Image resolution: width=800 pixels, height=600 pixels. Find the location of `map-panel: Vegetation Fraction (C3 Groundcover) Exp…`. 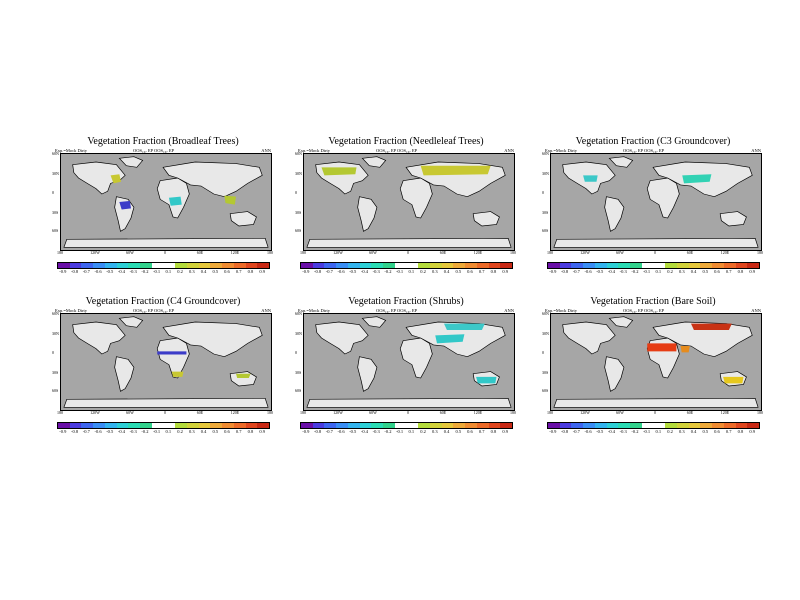

map-panel: Vegetation Fraction (C3 Groundcover) Exp… is located at coordinates (652, 211).